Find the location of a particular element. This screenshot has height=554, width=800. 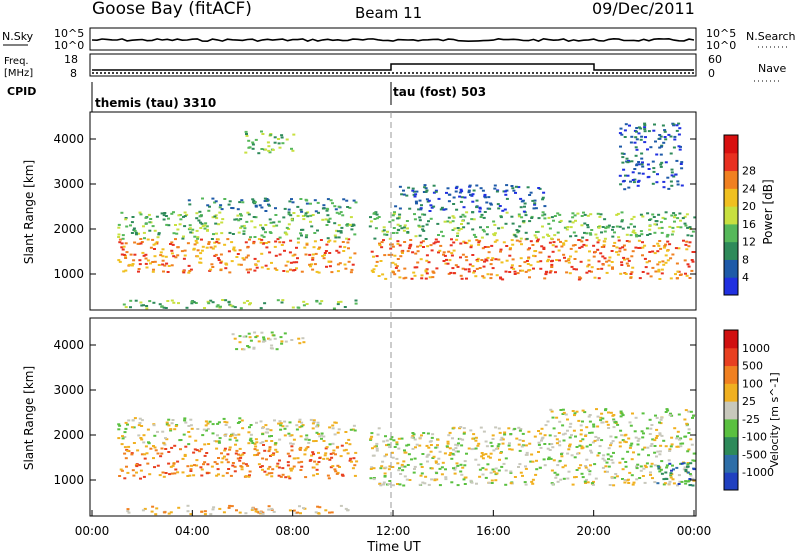

colorbar-segment is located at coordinates (731, 339).